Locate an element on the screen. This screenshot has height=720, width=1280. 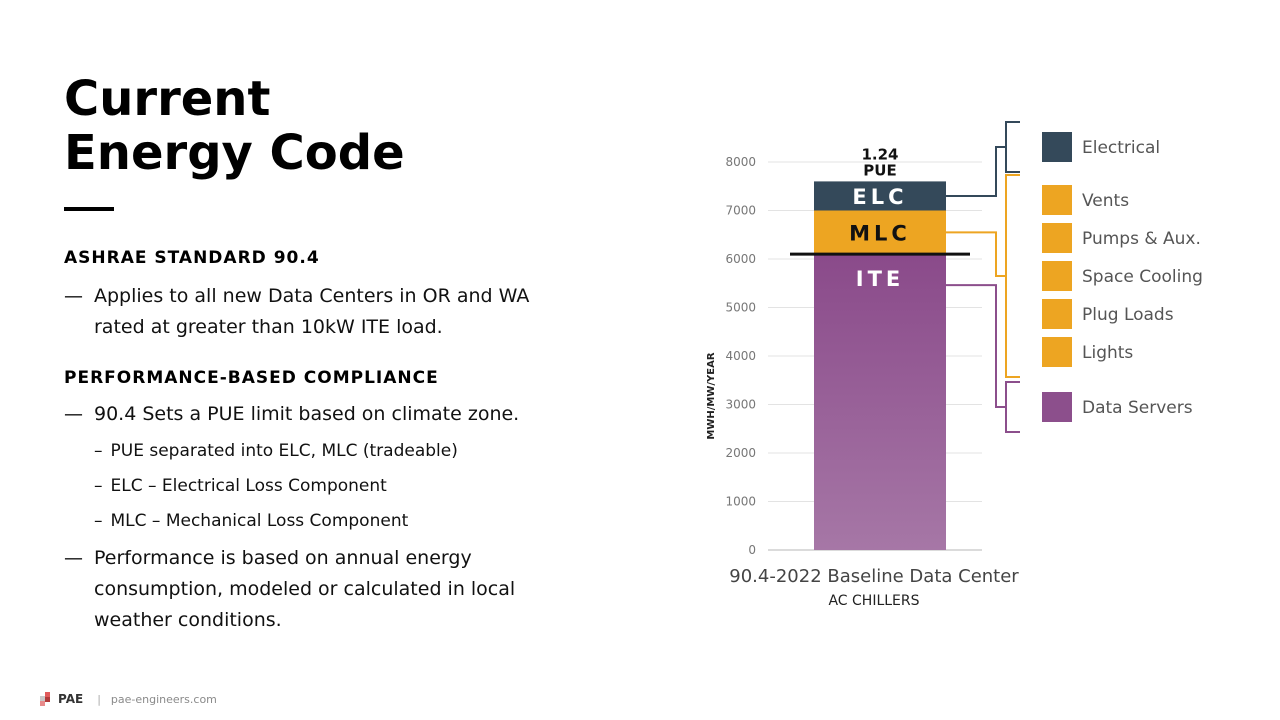
legend-bracket-elc is located at coordinates (1012, 147).